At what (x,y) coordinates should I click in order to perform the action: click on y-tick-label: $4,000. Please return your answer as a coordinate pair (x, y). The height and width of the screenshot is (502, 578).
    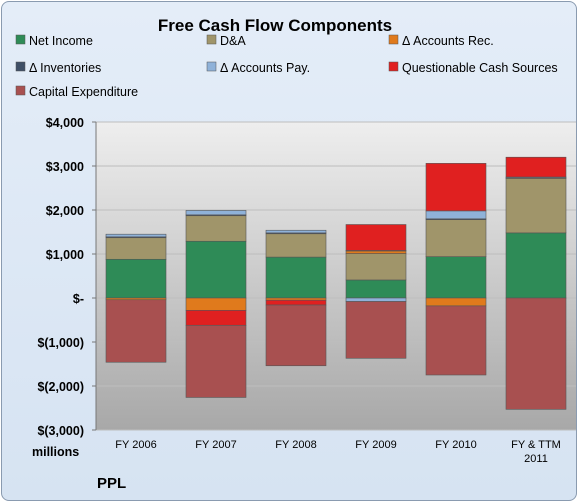
    Looking at the image, I should click on (65, 123).